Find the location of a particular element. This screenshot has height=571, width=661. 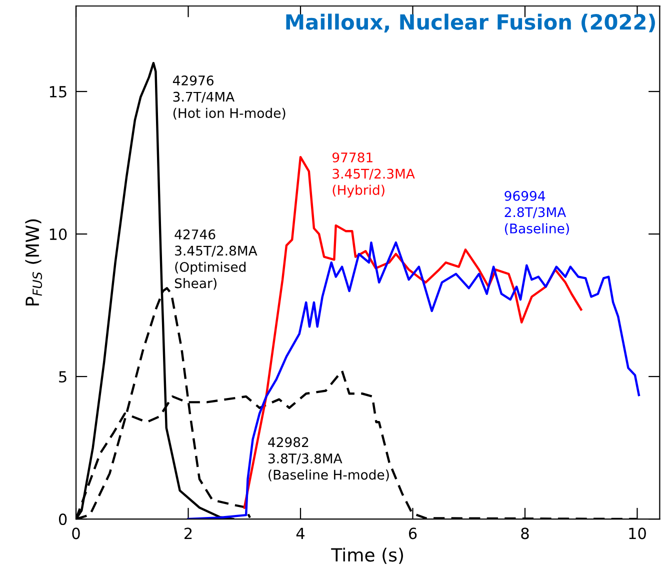

y-tick-label: 0 is located at coordinates (62, 520).